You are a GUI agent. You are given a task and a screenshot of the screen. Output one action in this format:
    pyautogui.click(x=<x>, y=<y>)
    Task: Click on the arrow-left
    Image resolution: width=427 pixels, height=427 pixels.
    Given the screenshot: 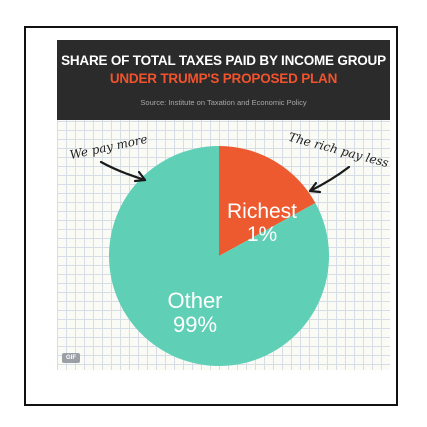 What is the action you would take?
    pyautogui.click(x=123, y=171)
    